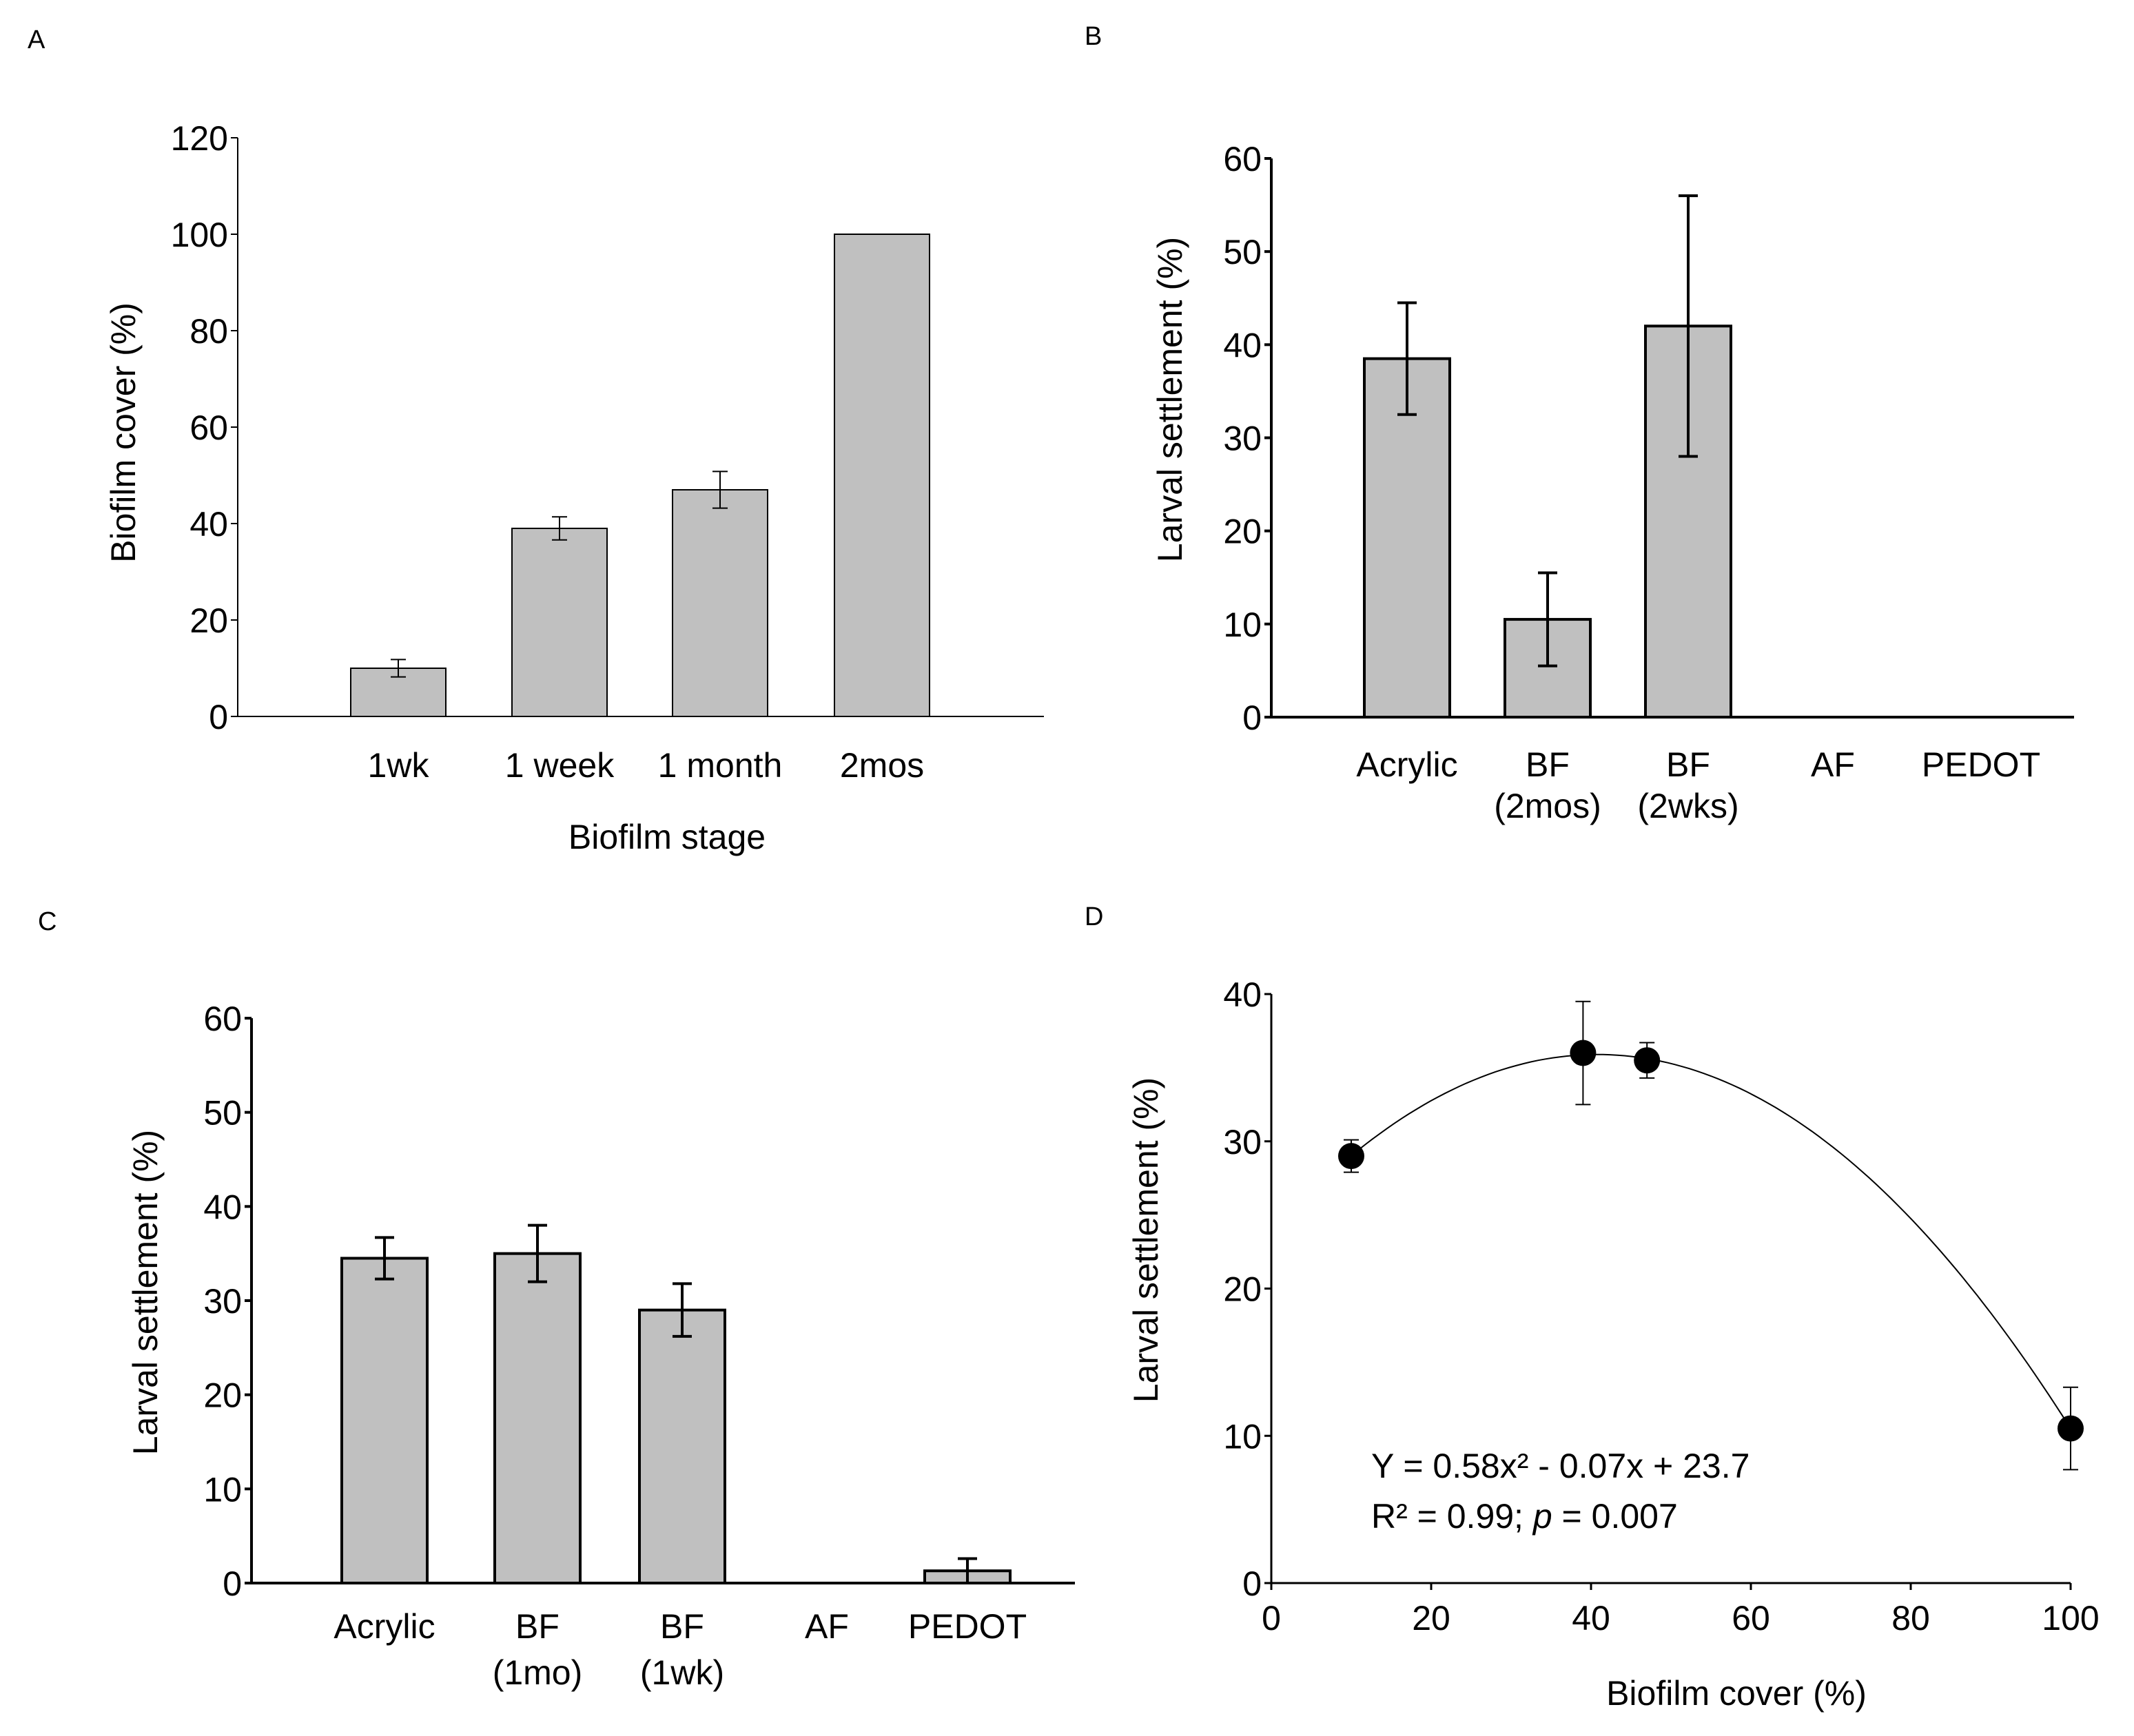  What do you see at coordinates (2070, 1618) in the screenshot?
I see `x-tick-label: 100` at bounding box center [2070, 1618].